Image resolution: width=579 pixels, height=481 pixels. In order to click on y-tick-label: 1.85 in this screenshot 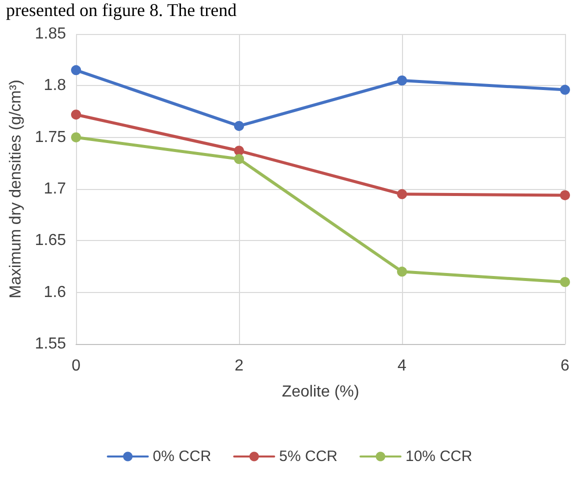, I will do `click(50, 34)`.